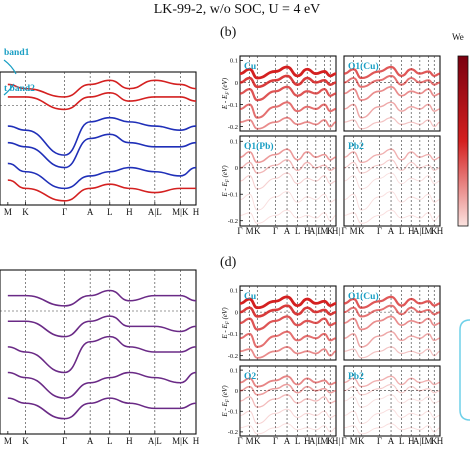 Image resolution: width=474 pixels, height=474 pixels. I want to click on right-x-tick-label: L, so click(402, 441).